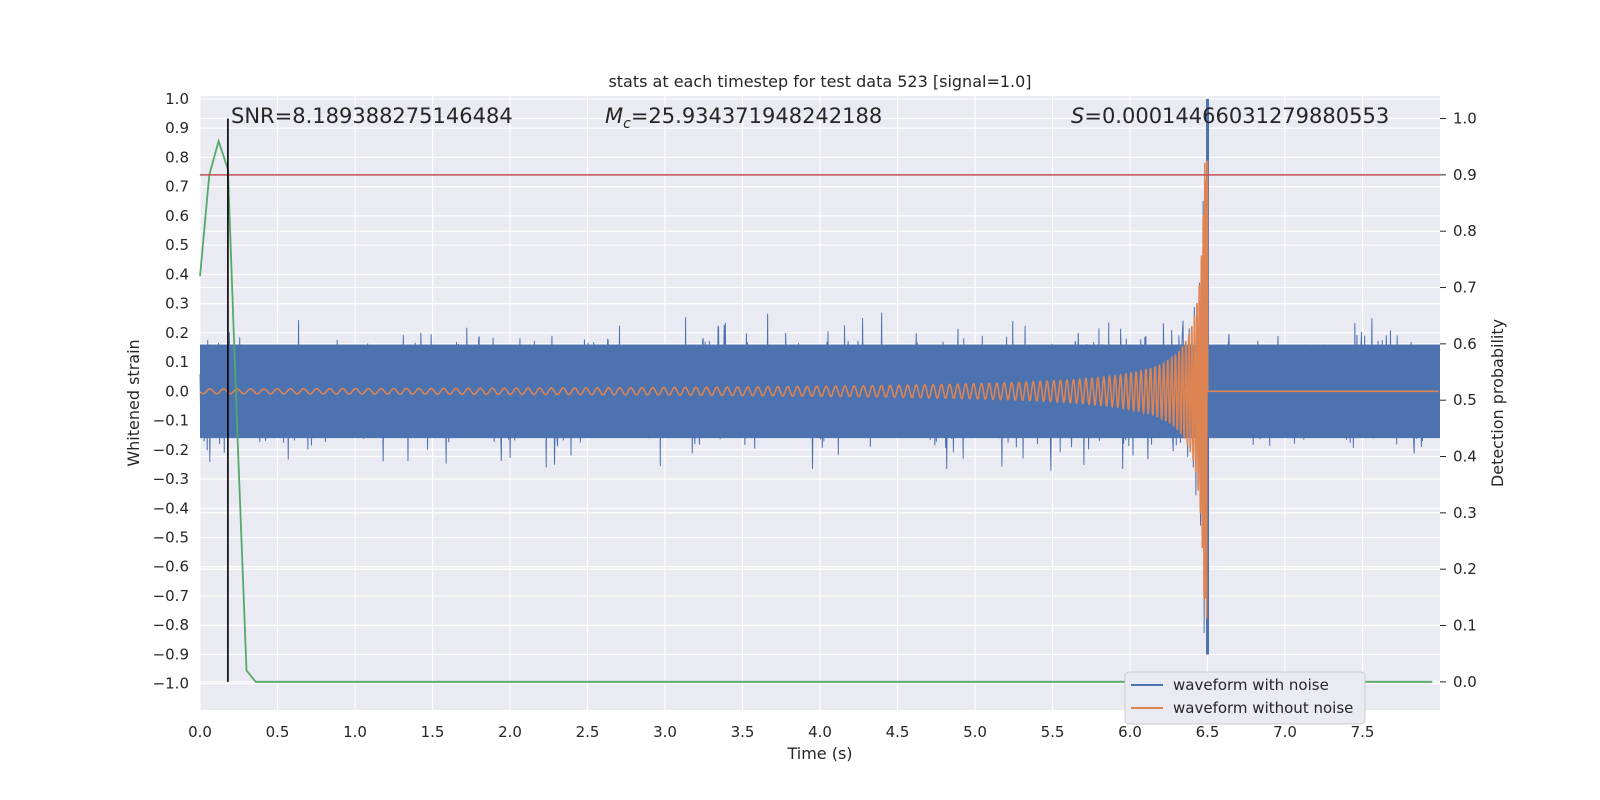 Image resolution: width=1600 pixels, height=800 pixels. Describe the element at coordinates (177, 362) in the screenshot. I see `y-tick-label: 0.1` at that location.